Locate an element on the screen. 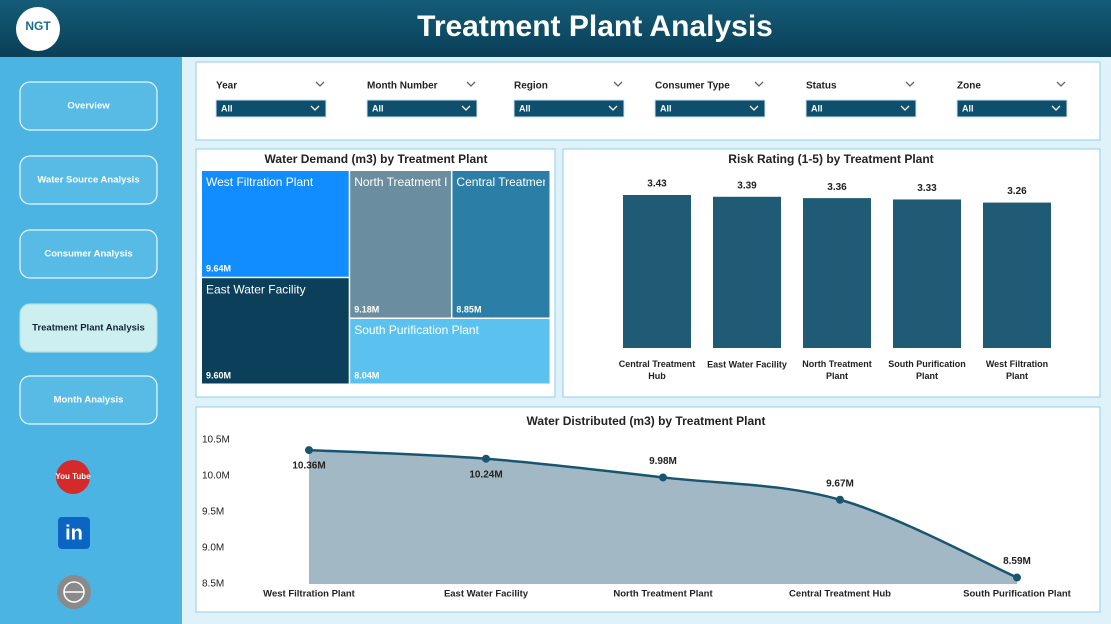 The width and height of the screenshot is (1111, 624). data-label: 10.36M is located at coordinates (308, 466).